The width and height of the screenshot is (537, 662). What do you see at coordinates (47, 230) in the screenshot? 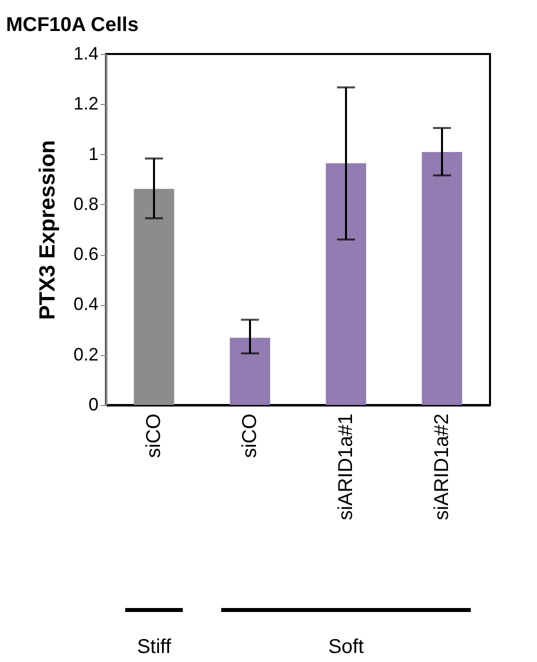
I see `y-axis-title: PTX3 Expression` at bounding box center [47, 230].